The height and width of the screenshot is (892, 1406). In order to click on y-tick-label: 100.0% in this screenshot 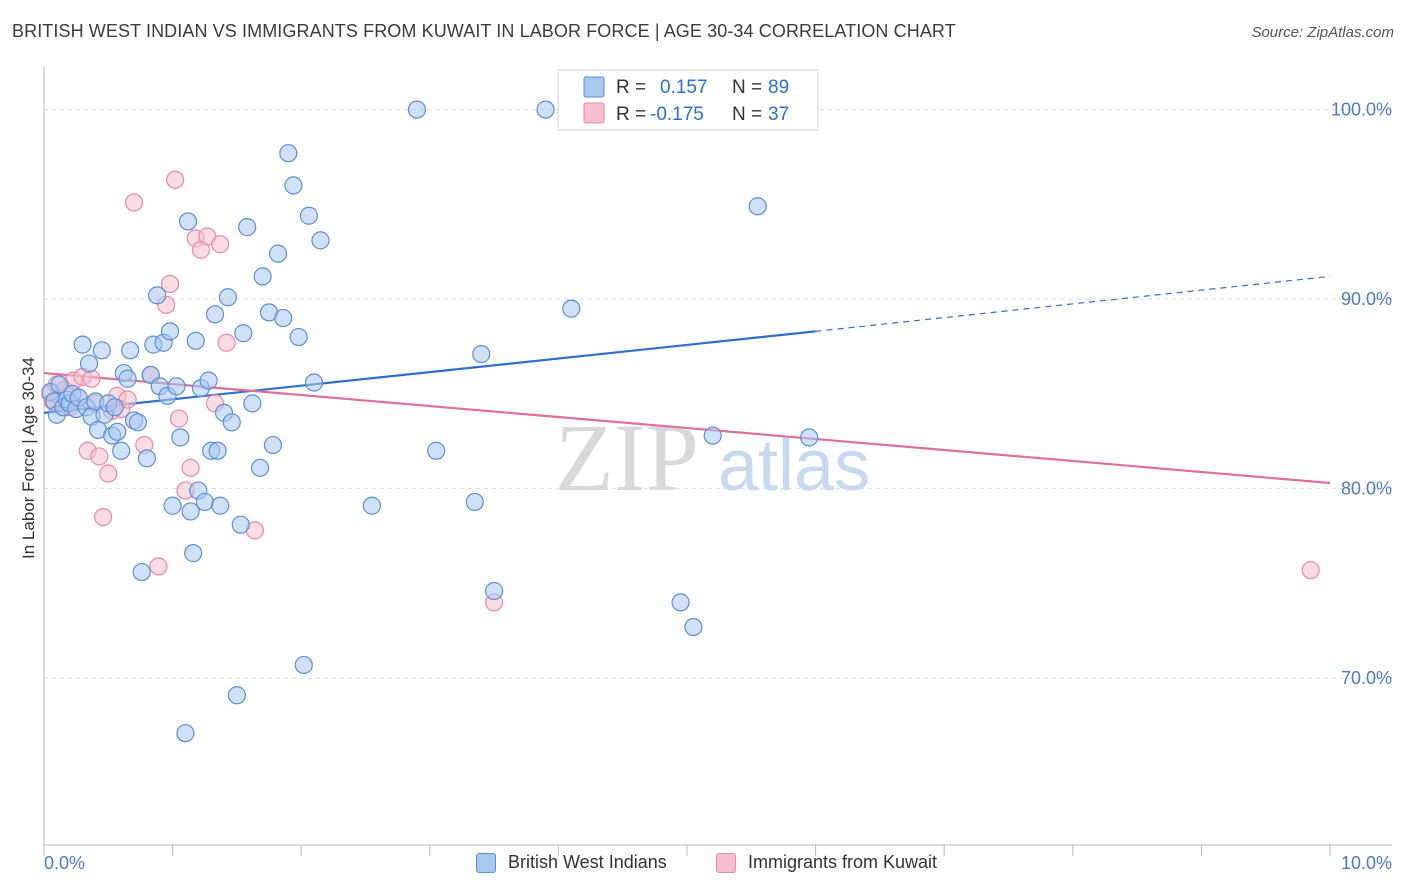, I will do `click(1361, 110)`.